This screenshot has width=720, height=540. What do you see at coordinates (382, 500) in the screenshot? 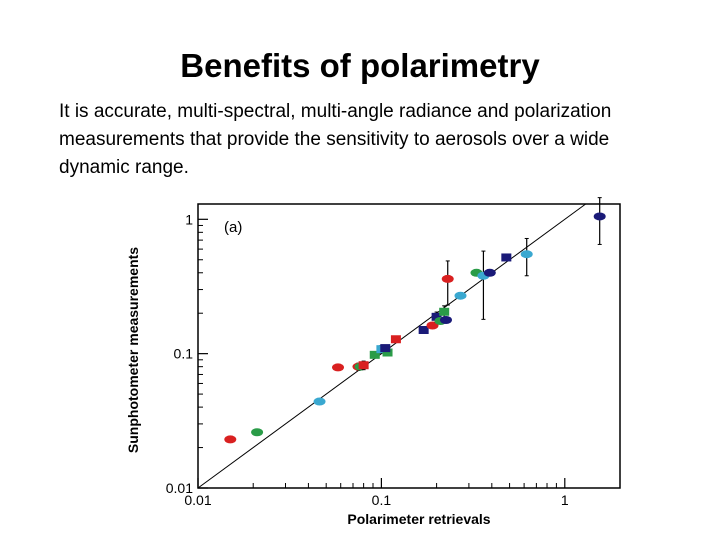
I see `x-tick-label: 0.1` at bounding box center [382, 500].